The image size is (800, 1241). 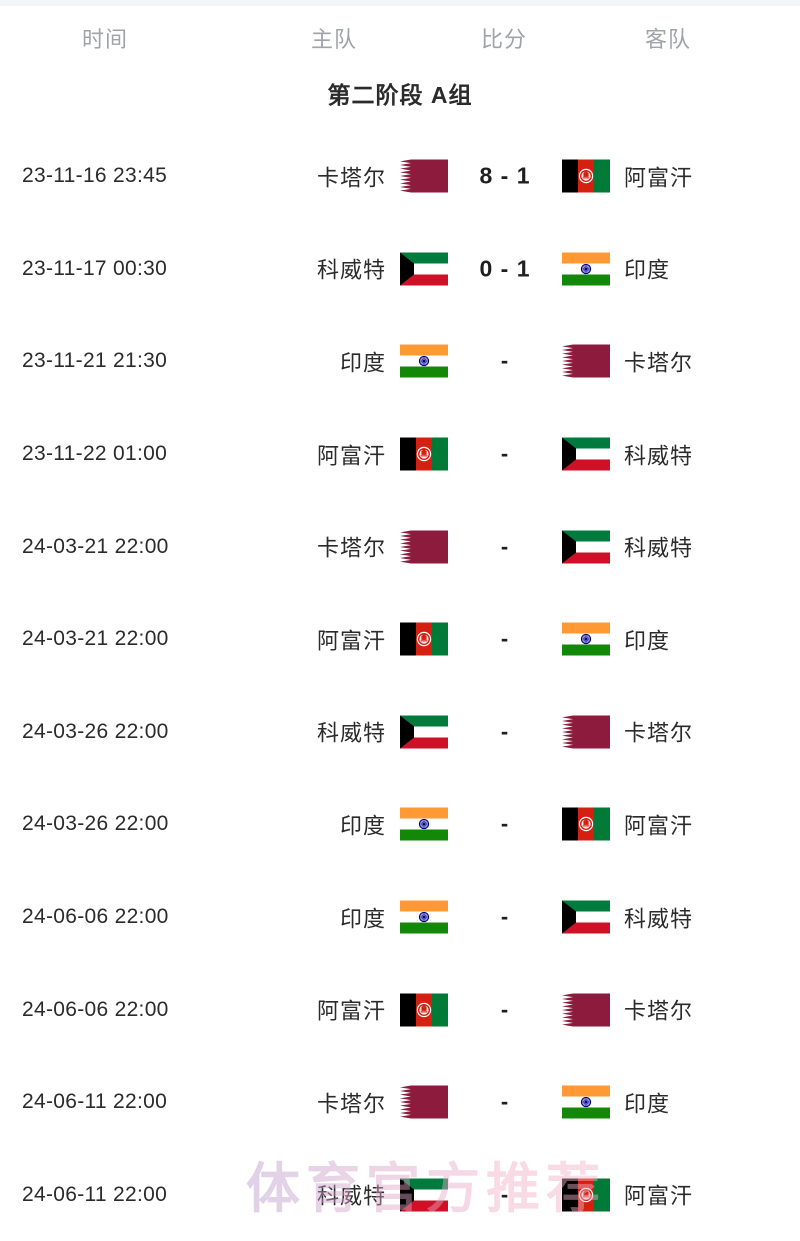 I want to click on table-row: 24-06-11 22:00 科威特 - 阿富汗, so click(x=400, y=1195).